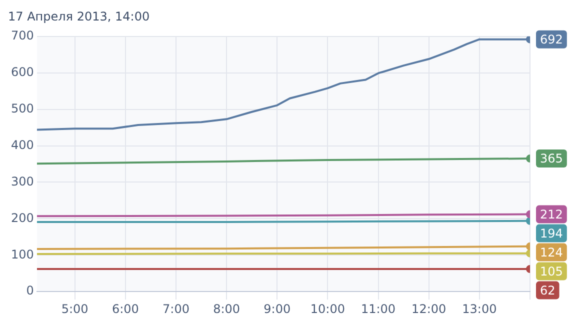 Image resolution: width=580 pixels, height=328 pixels. Describe the element at coordinates (548, 290) in the screenshot. I see `data-label: 62` at that location.